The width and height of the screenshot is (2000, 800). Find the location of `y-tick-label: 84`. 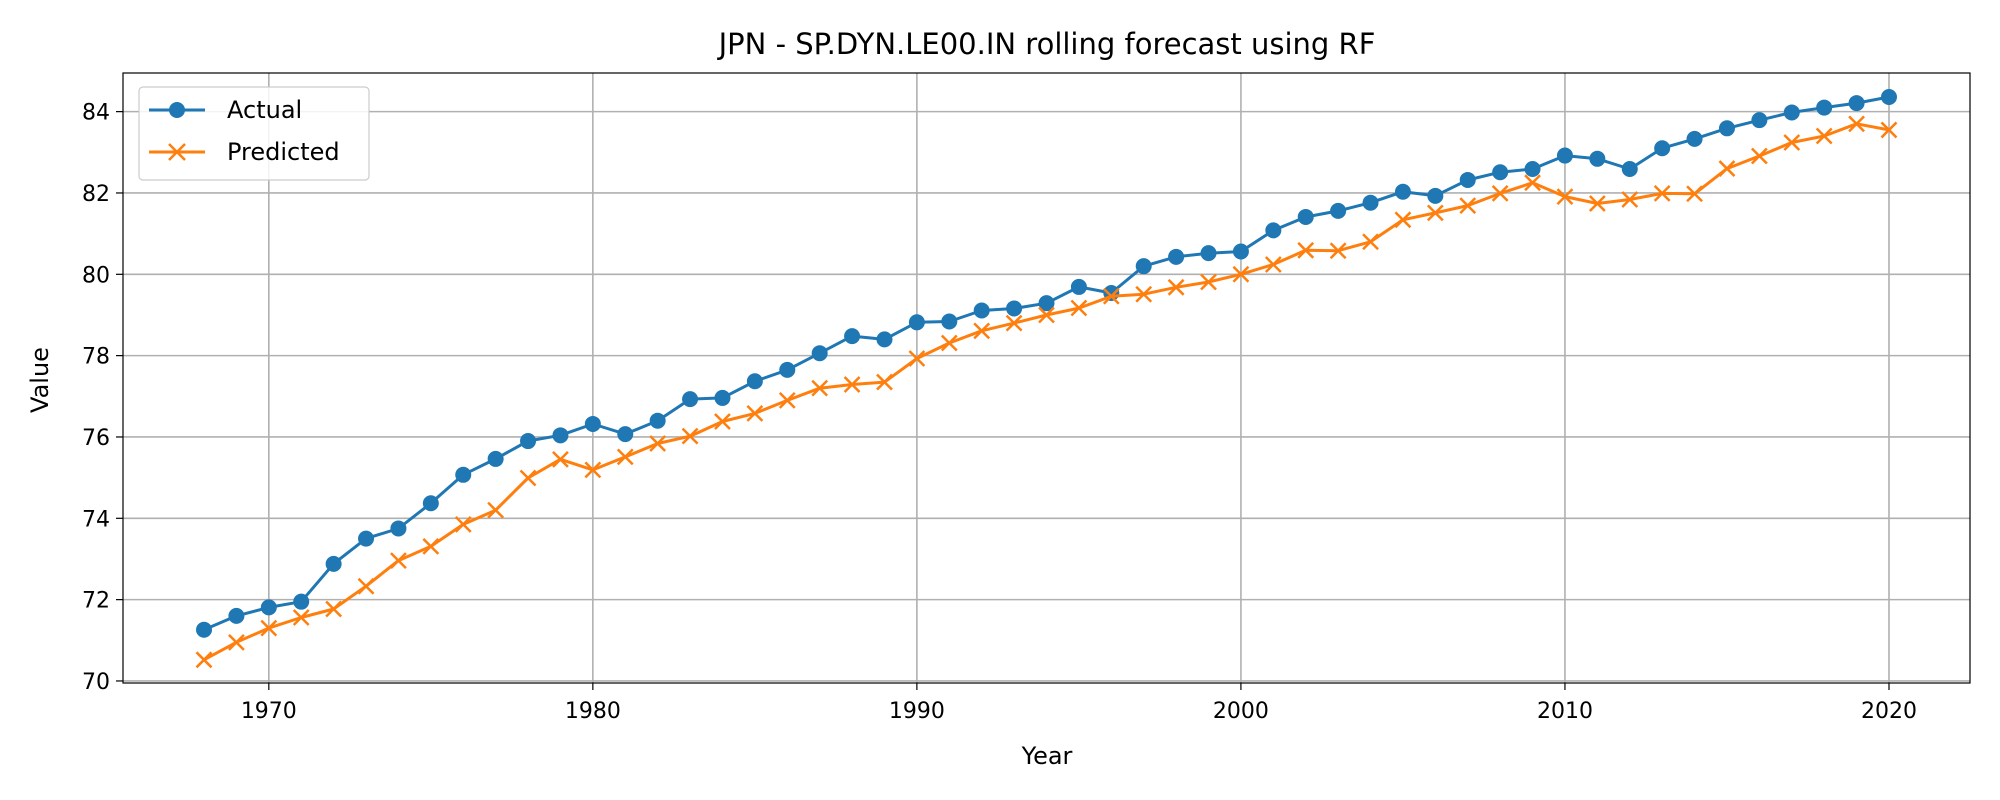

y-tick-label: 84 is located at coordinates (96, 113).